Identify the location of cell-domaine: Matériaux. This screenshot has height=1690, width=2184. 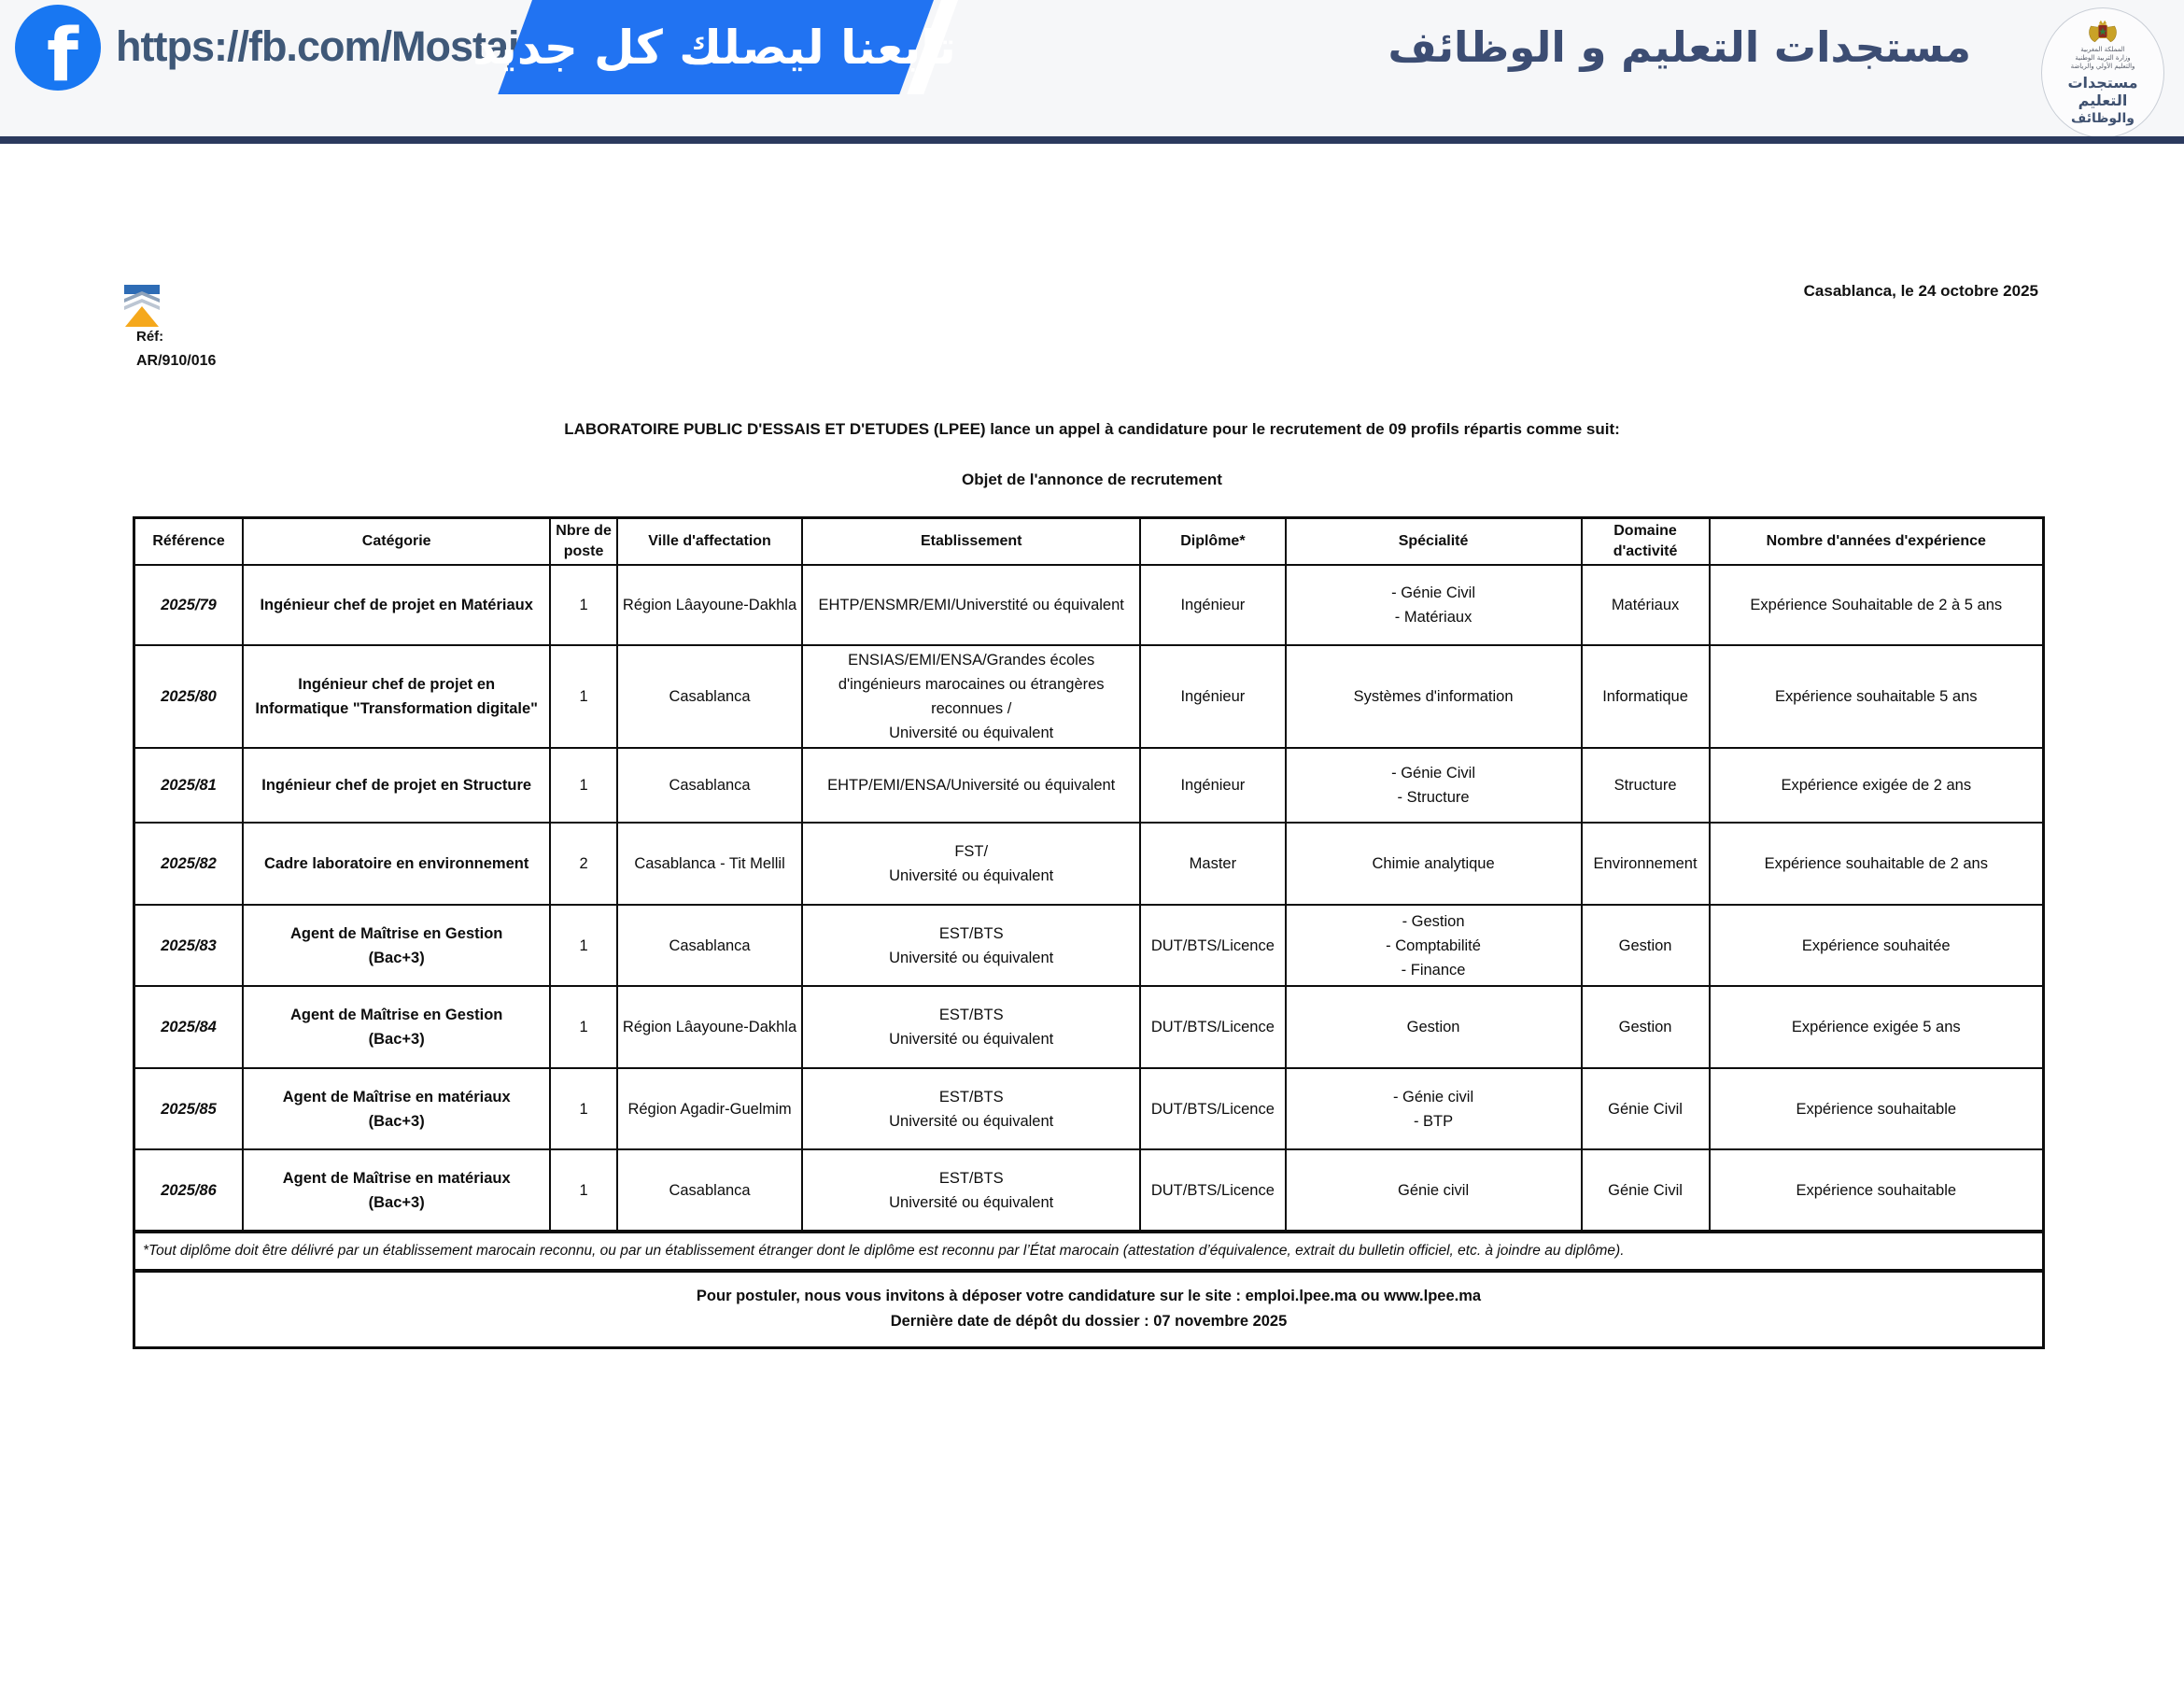
(1645, 605).